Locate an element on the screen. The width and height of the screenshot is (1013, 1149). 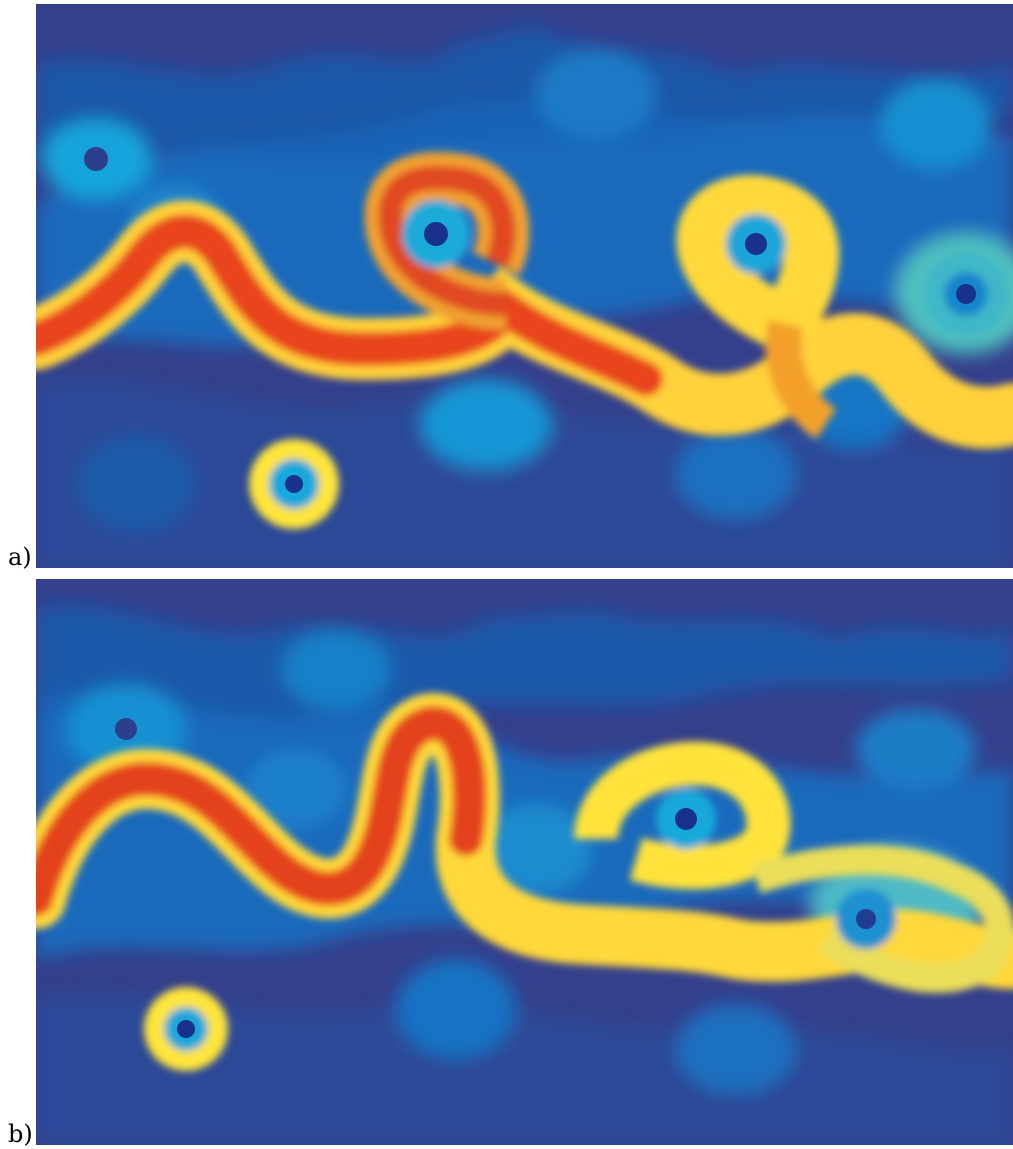
panel-b-label: b) is located at coordinates (20, 1134).